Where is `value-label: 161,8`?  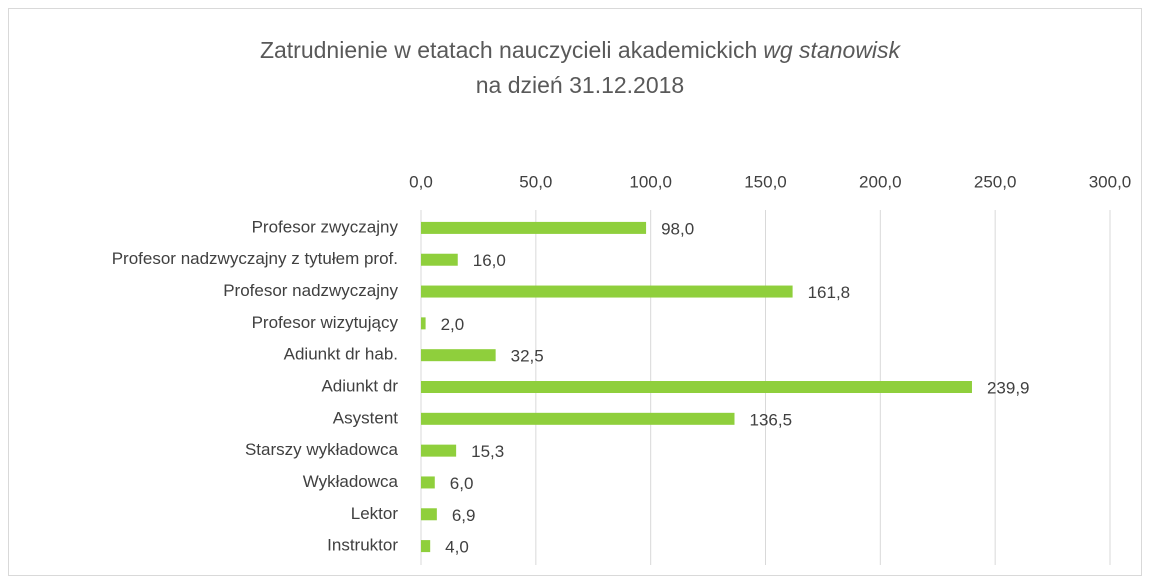
value-label: 161,8 is located at coordinates (829, 292).